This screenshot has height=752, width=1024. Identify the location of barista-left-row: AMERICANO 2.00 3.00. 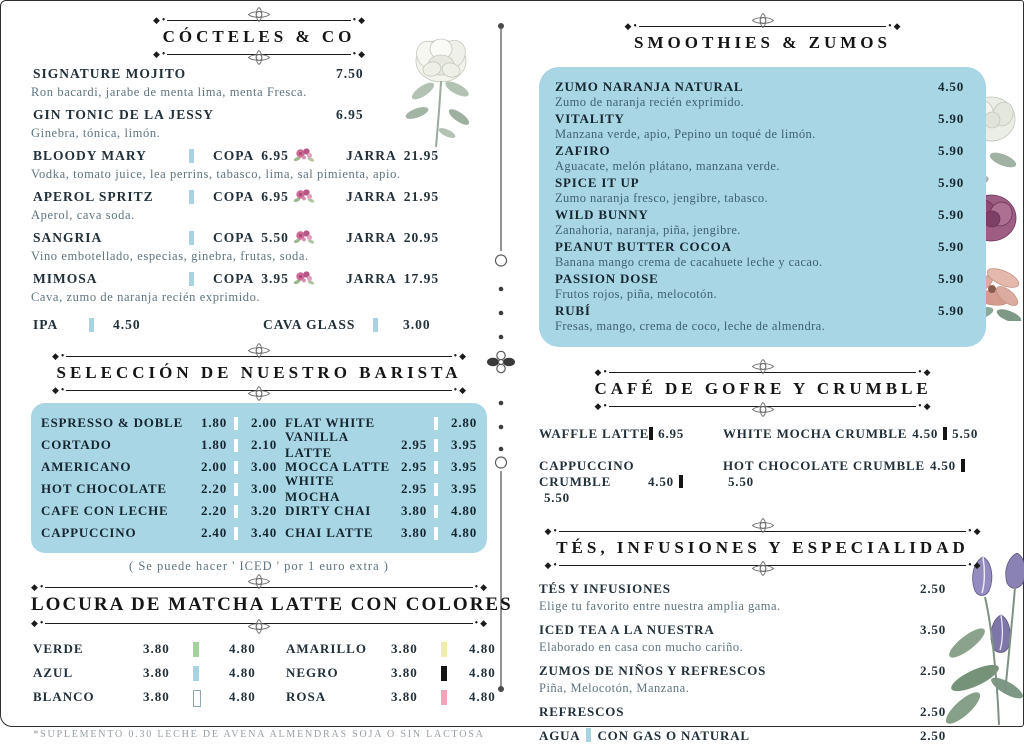
(159, 467).